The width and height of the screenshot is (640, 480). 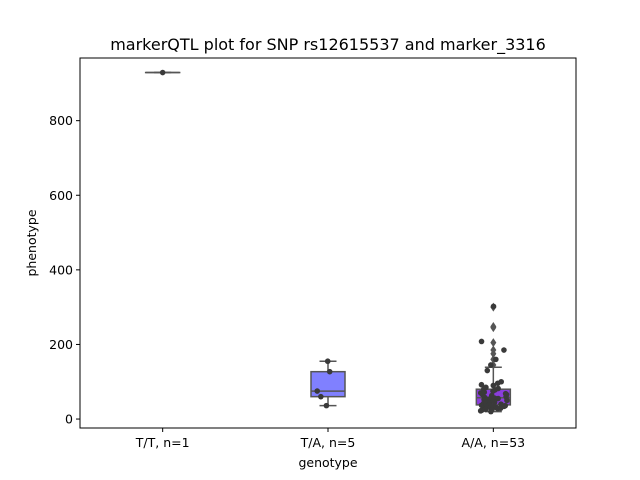 I want to click on x-tick-label: T/T, n=1, so click(x=162, y=442).